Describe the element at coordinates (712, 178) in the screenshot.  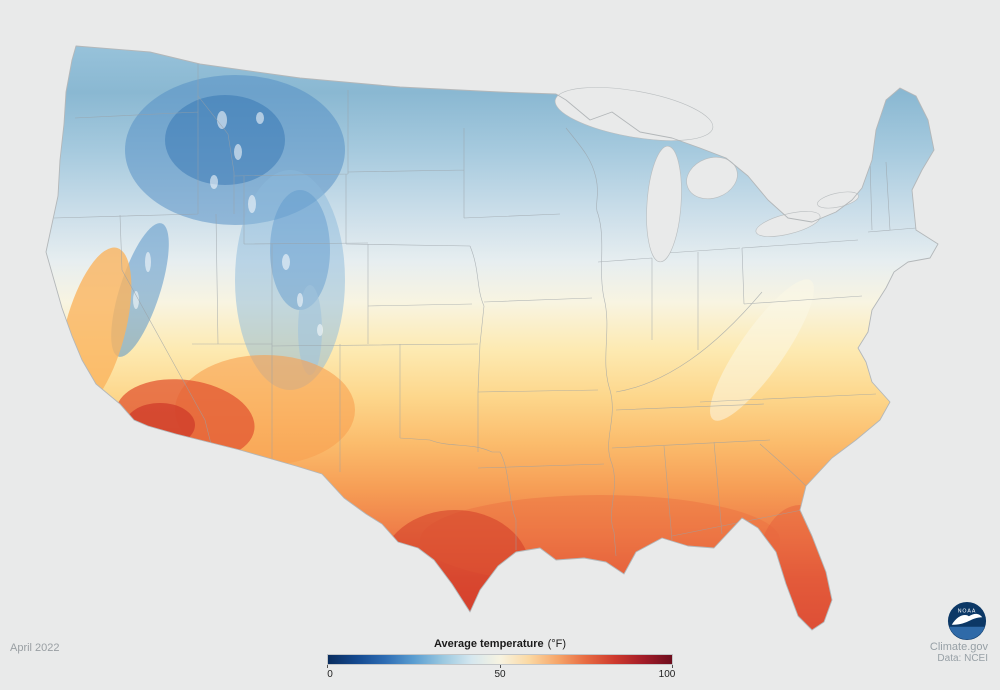
I see `lake-huron` at that location.